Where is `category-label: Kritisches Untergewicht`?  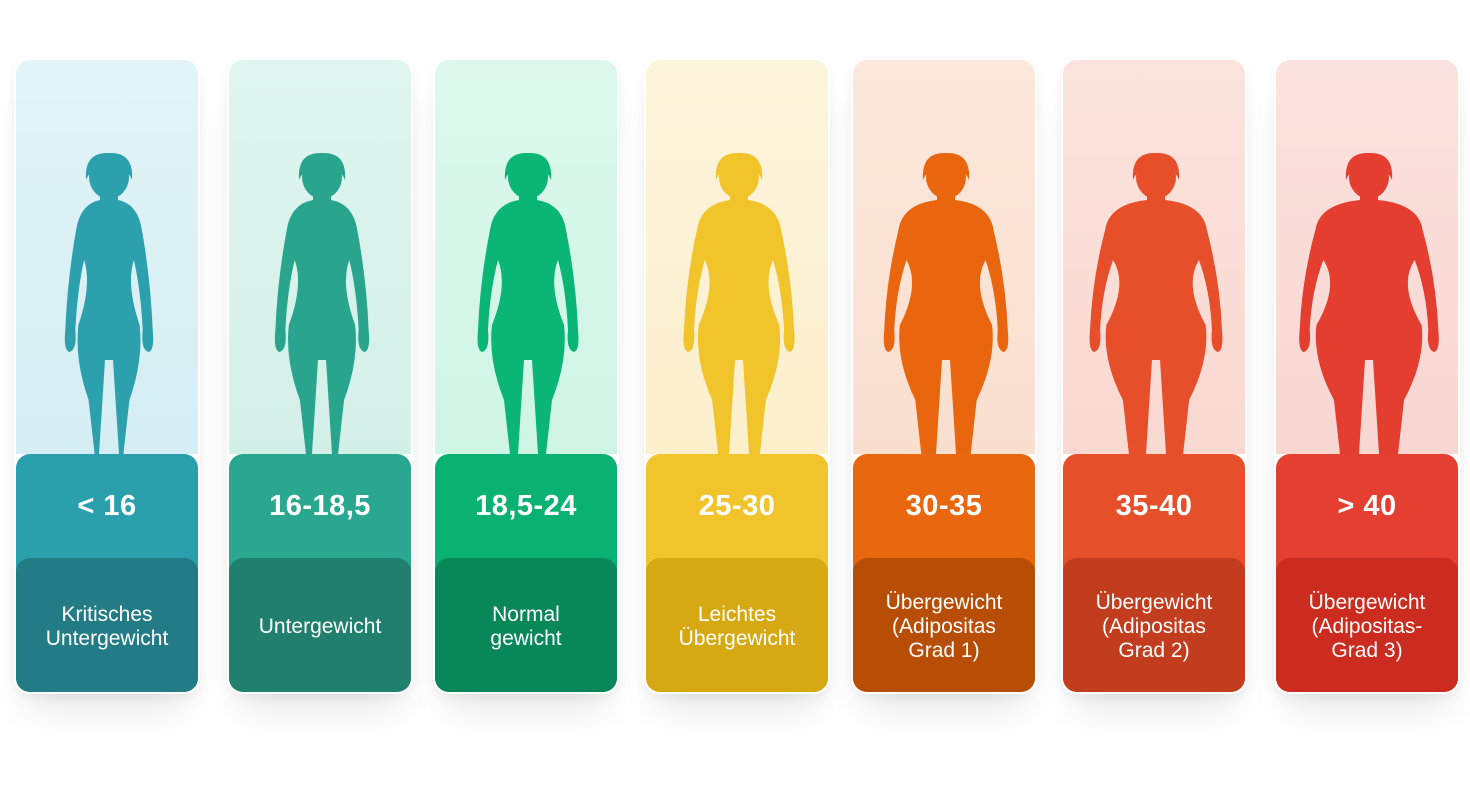
category-label: Kritisches Untergewicht is located at coordinates (107, 626).